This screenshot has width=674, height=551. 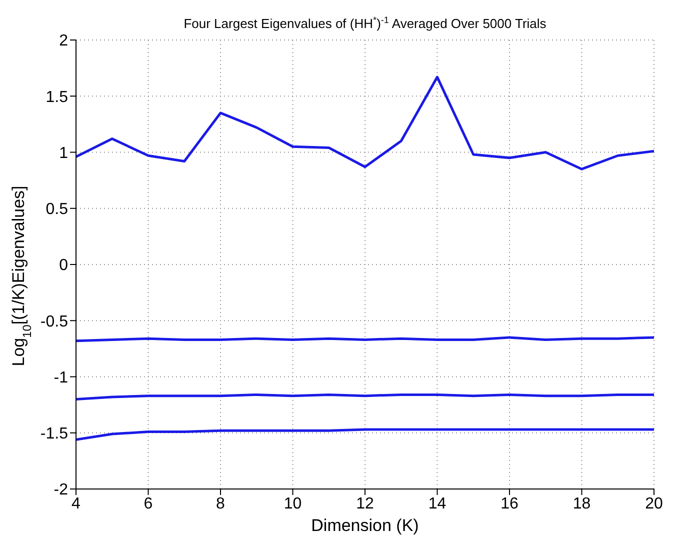 I want to click on x-tick-label: 8, so click(x=221, y=503).